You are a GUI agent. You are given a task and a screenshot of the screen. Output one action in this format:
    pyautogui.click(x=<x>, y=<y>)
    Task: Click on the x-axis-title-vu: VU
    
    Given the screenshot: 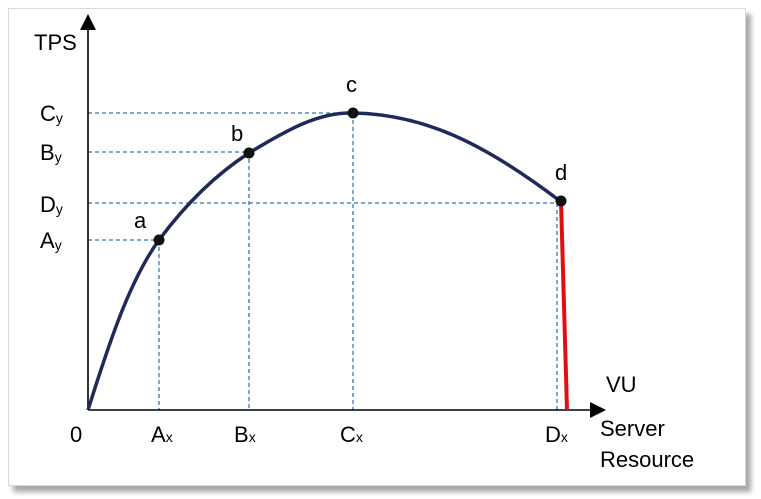 What is the action you would take?
    pyautogui.click(x=621, y=384)
    